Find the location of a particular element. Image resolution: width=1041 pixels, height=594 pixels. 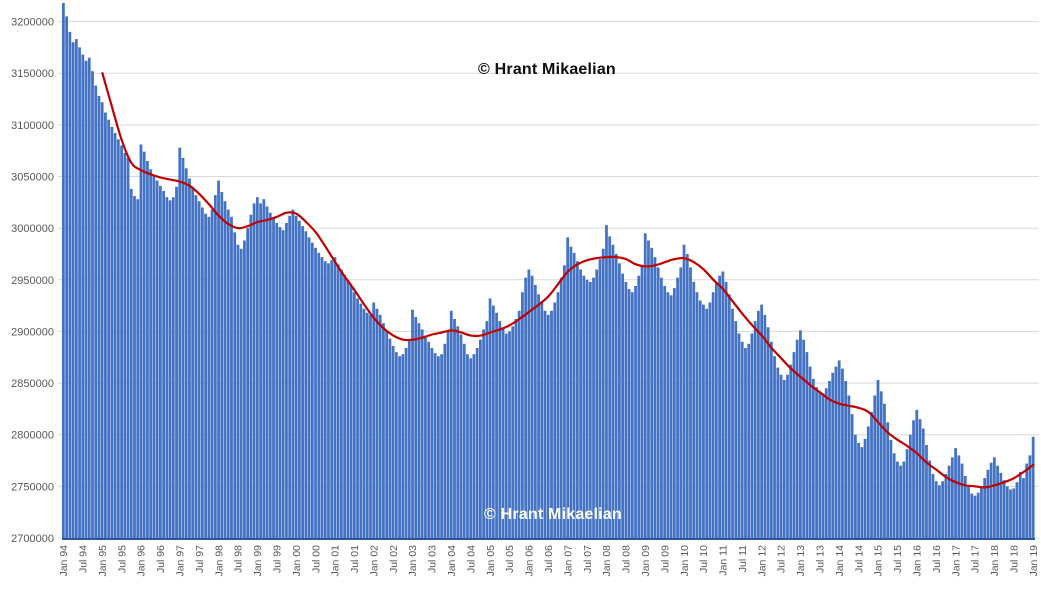

x-axis-tick-label: Jul 99 is located at coordinates (278, 559).